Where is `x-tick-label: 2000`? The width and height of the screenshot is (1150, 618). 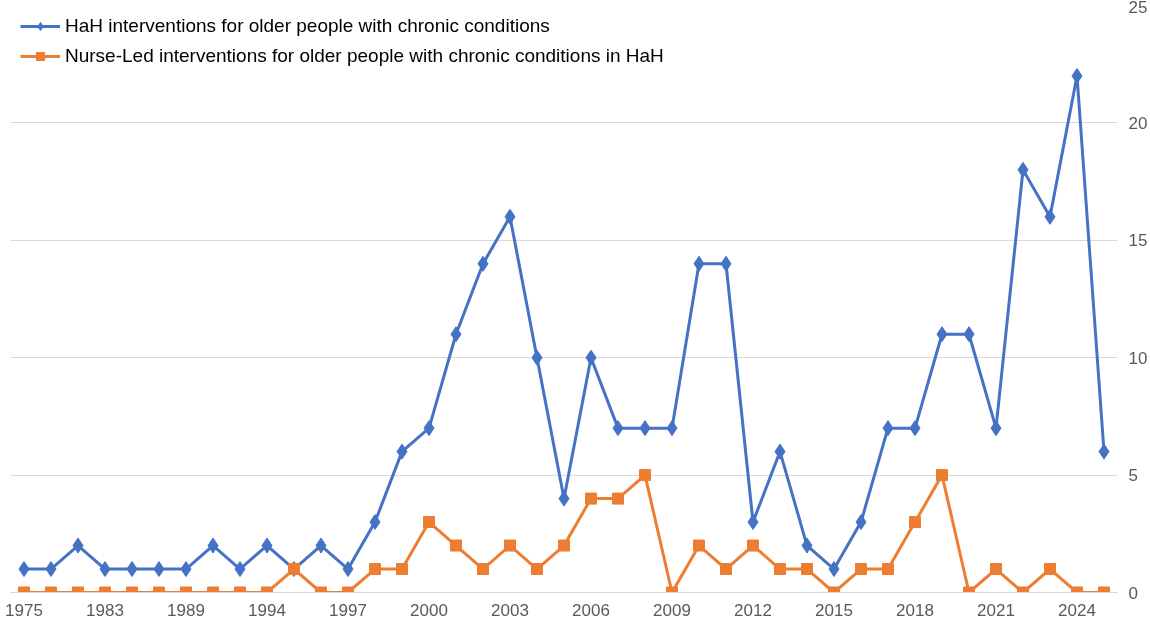 x-tick-label: 2000 is located at coordinates (429, 609).